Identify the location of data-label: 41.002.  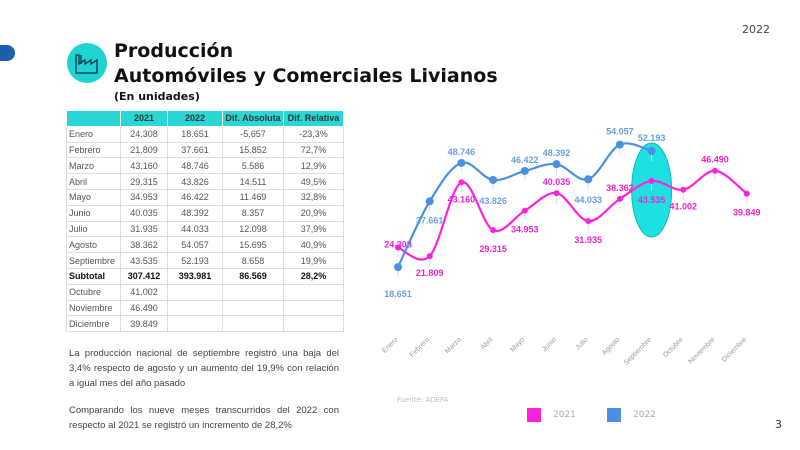
(684, 207).